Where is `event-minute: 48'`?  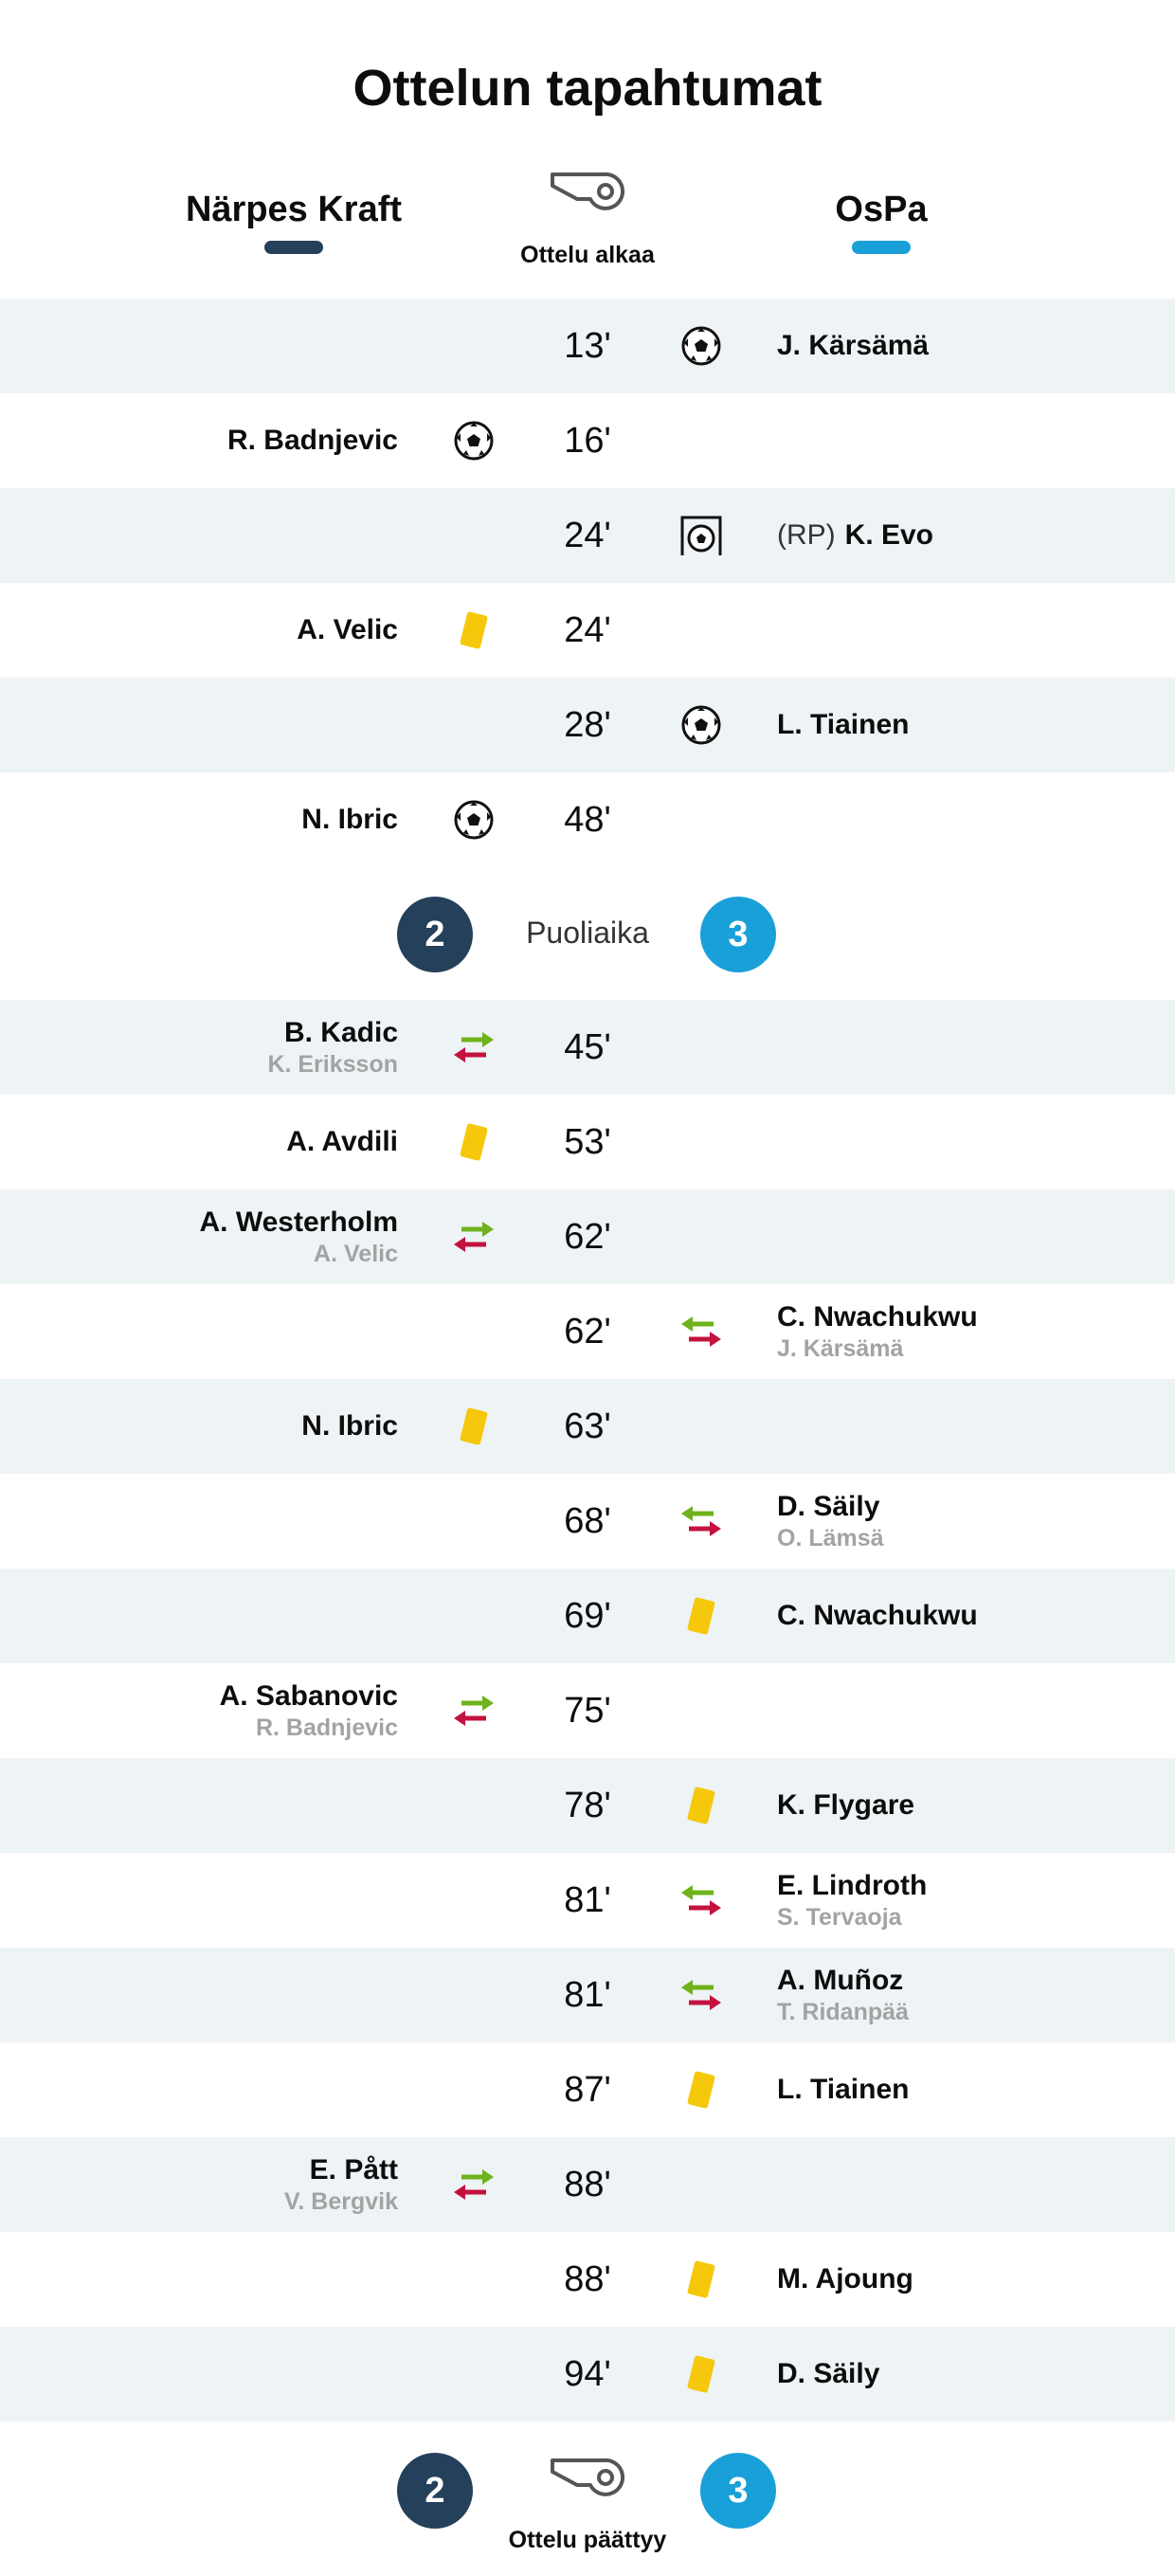
event-minute: 48' is located at coordinates (587, 820).